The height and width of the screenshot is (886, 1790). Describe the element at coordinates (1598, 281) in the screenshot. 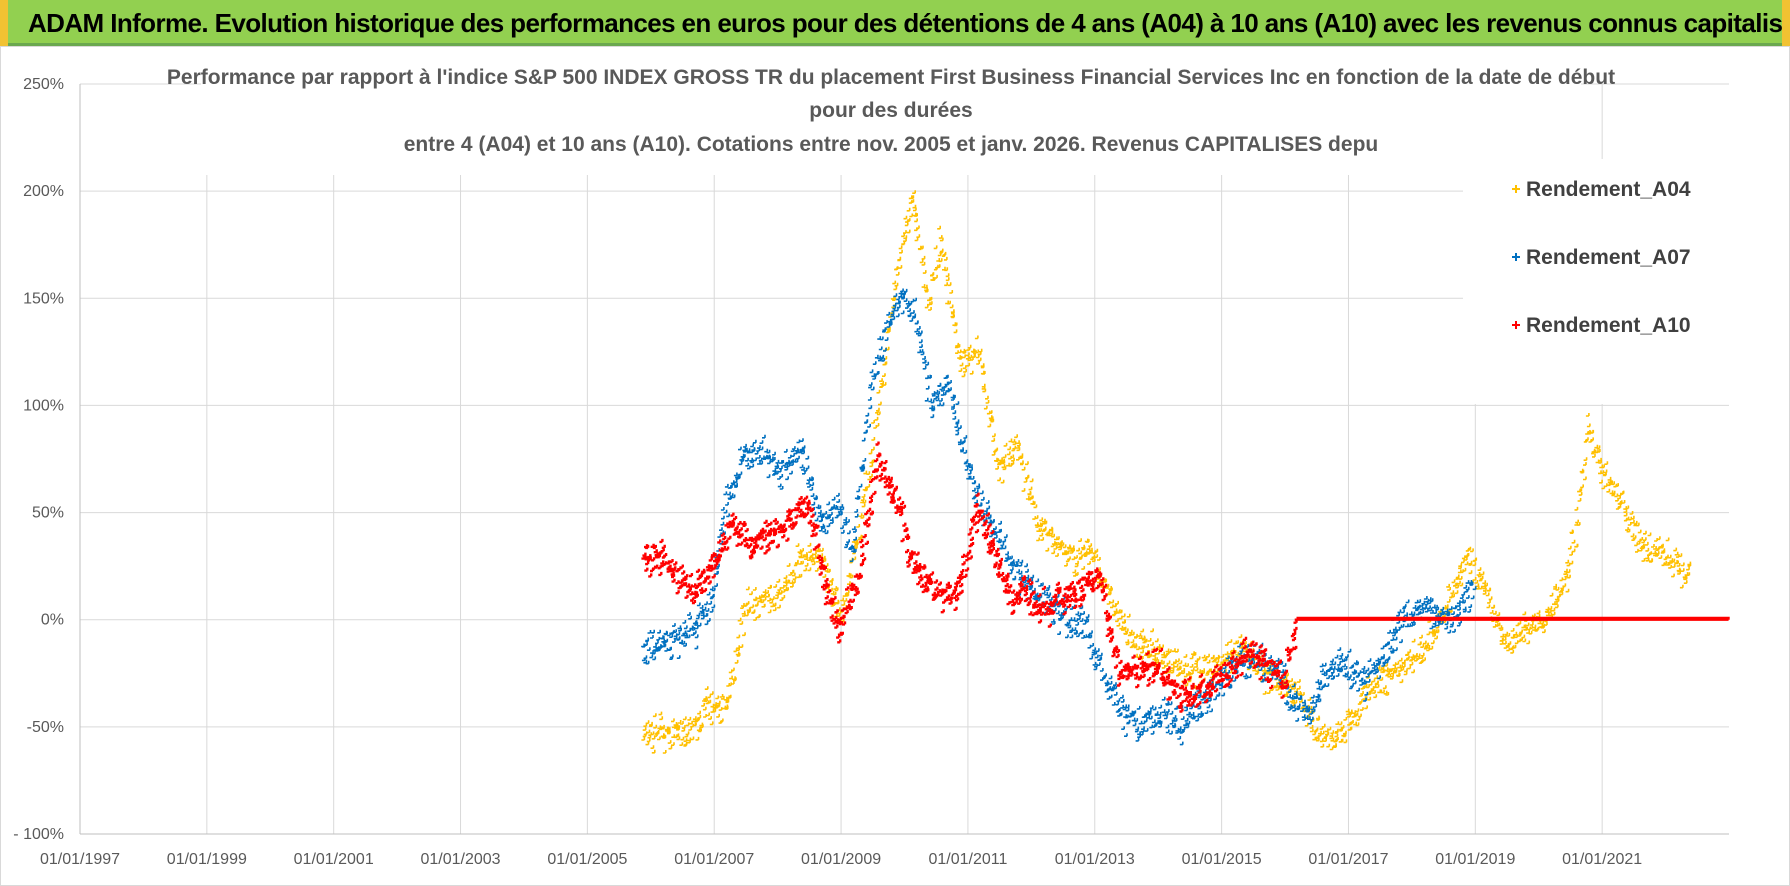

I see `legend-background` at that location.